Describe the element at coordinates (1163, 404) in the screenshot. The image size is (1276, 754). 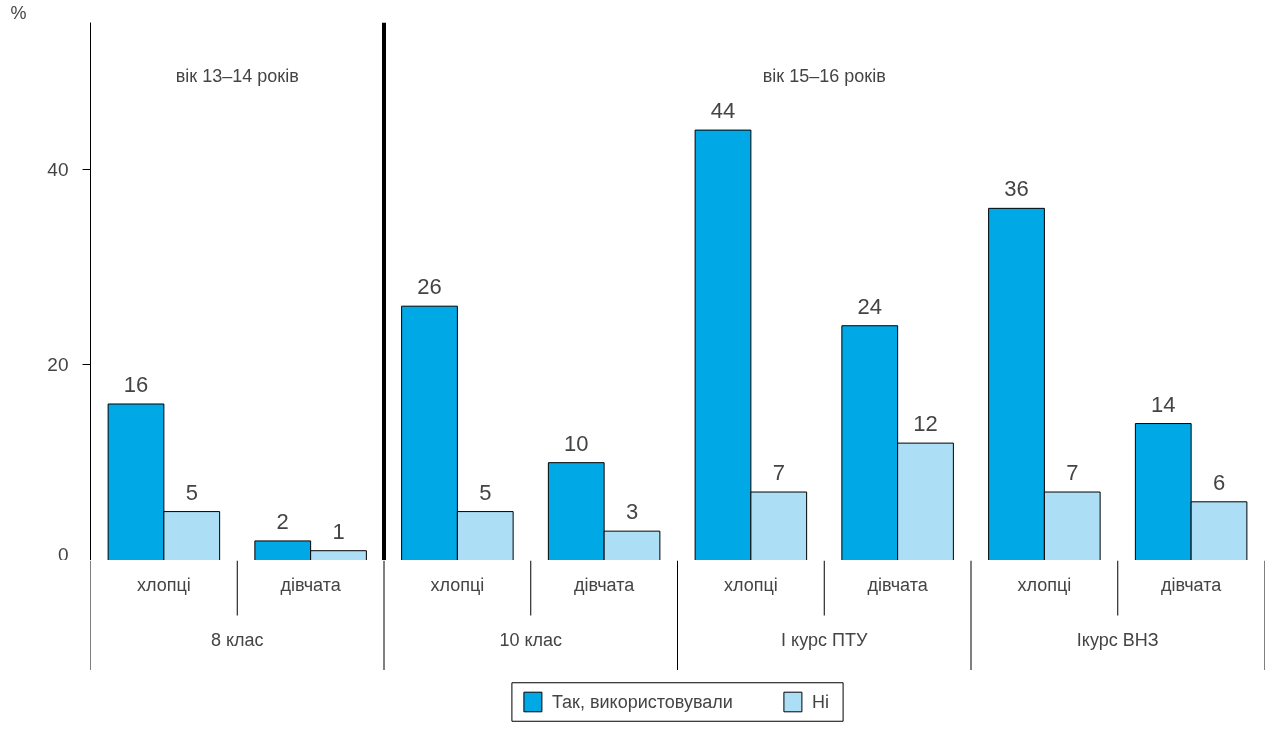
I see `data-label: 14` at that location.